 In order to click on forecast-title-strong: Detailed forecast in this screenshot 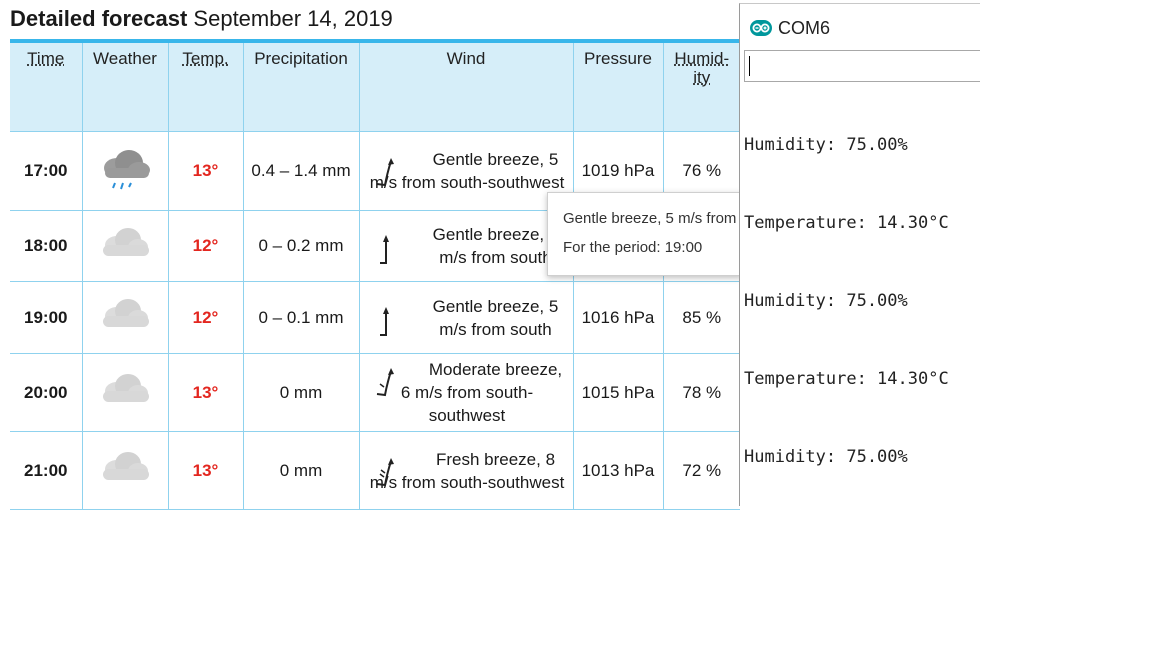, I will do `click(99, 18)`.